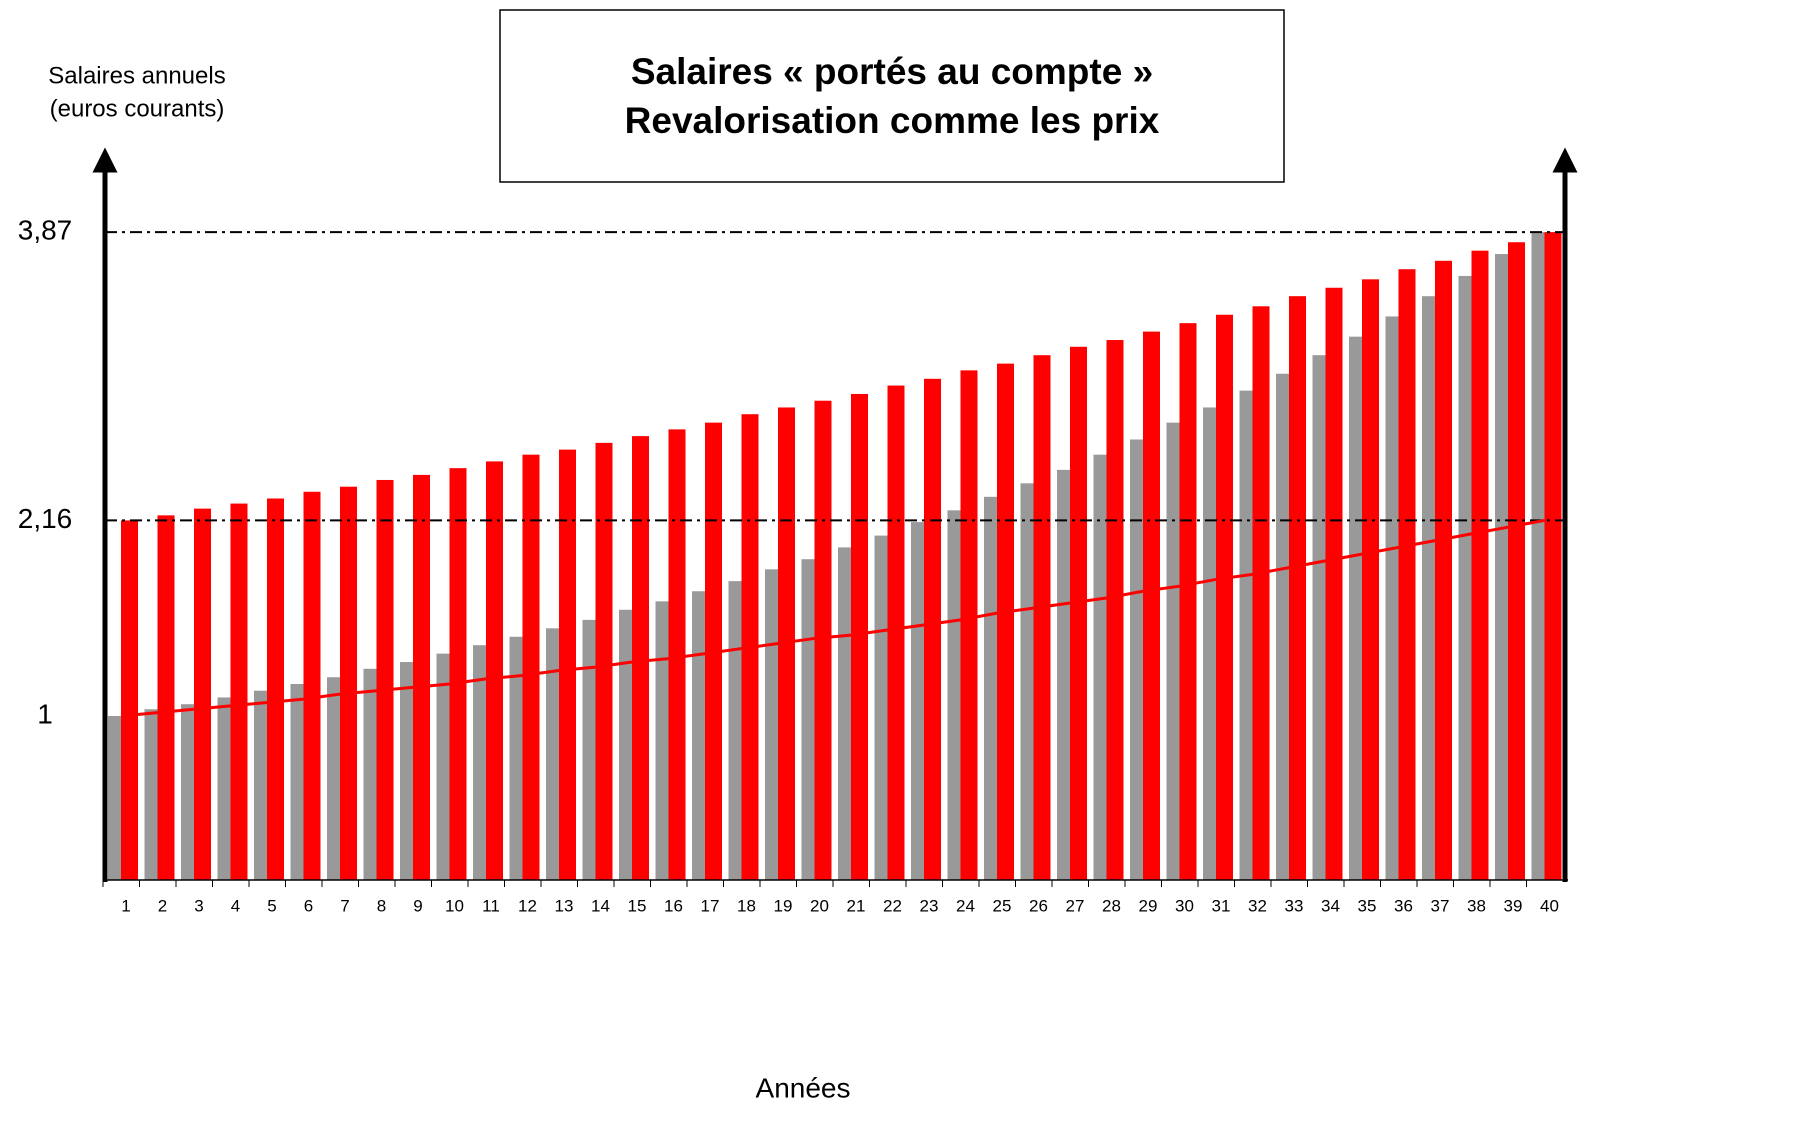  What do you see at coordinates (892, 905) in the screenshot?
I see `x-tick-label: 22` at bounding box center [892, 905].